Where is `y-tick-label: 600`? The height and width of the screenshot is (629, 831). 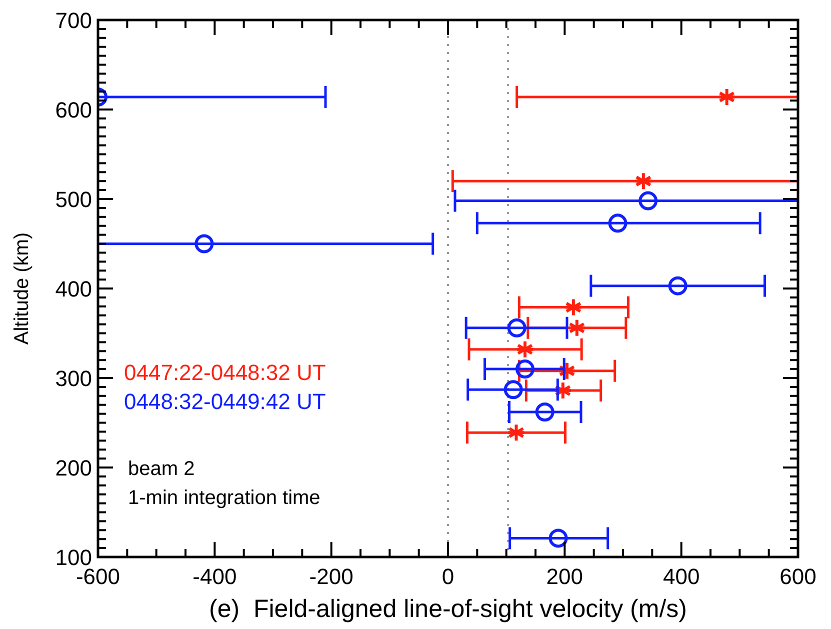 y-tick-label: 600 is located at coordinates (73, 110).